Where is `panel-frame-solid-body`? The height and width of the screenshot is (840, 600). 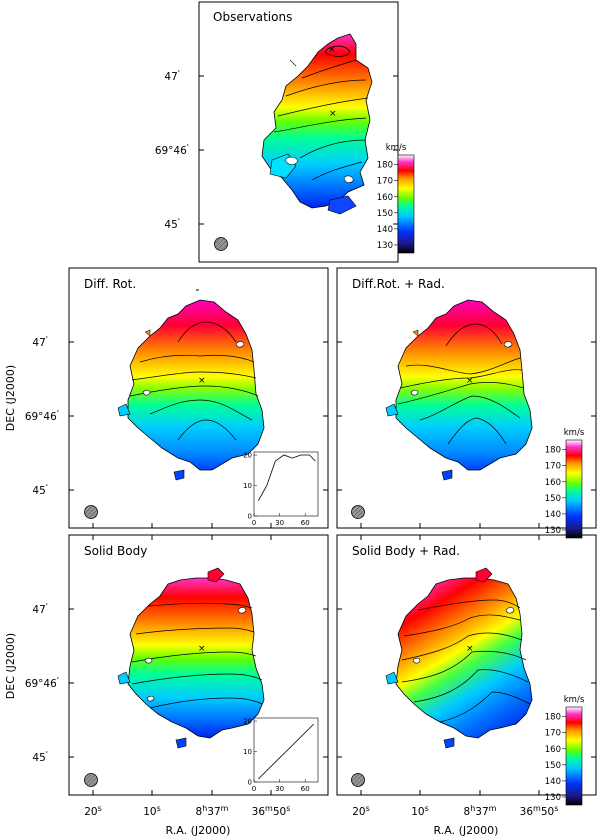 panel-frame-solid-body is located at coordinates (198, 665).